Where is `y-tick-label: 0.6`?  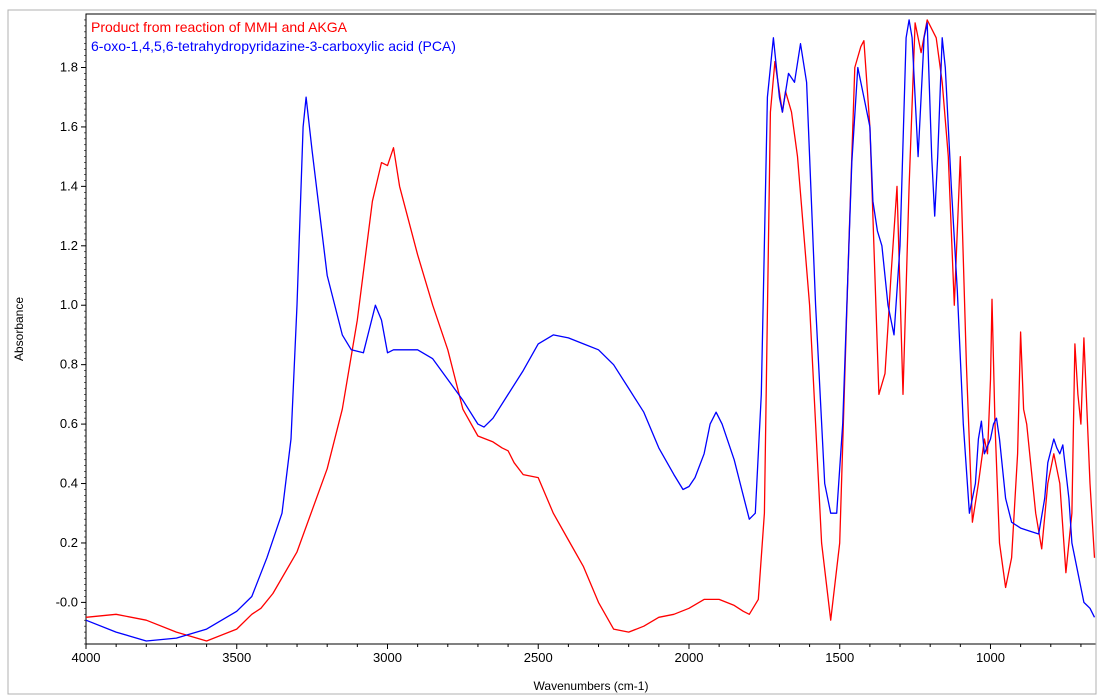
y-tick-label: 0.6 is located at coordinates (69, 423).